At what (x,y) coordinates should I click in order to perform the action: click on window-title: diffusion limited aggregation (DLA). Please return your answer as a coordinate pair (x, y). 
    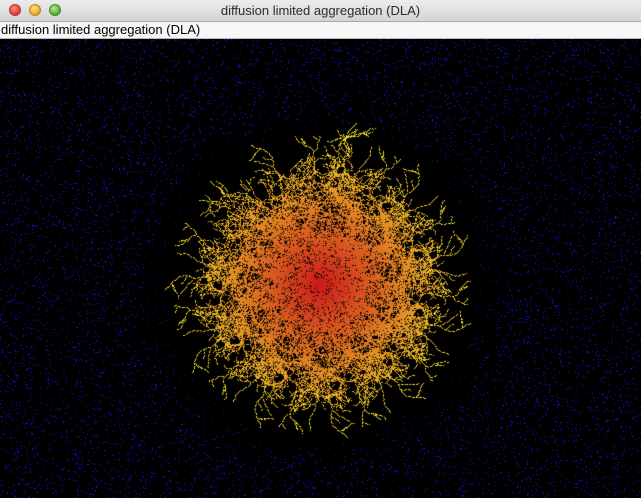
    Looking at the image, I should click on (320, 10).